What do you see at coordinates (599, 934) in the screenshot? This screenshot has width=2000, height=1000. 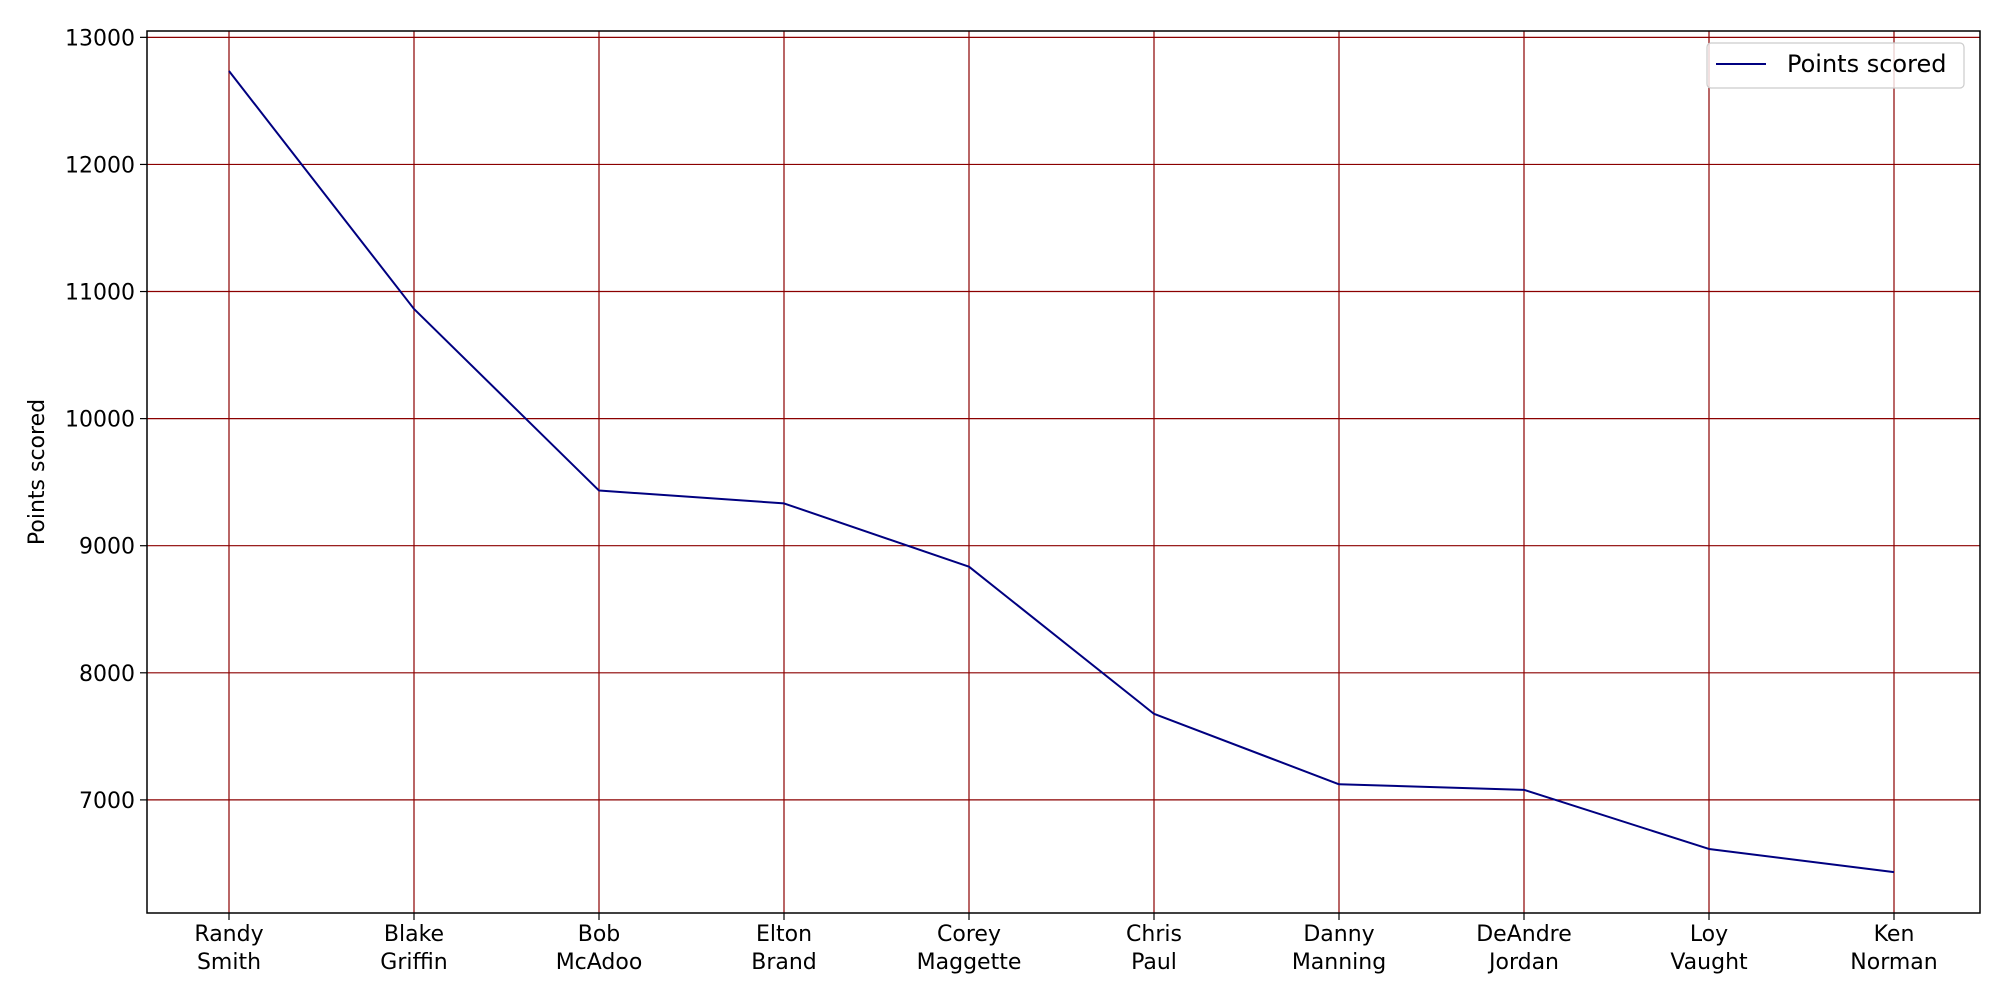 I see `x-tick-label-line: Bob` at bounding box center [599, 934].